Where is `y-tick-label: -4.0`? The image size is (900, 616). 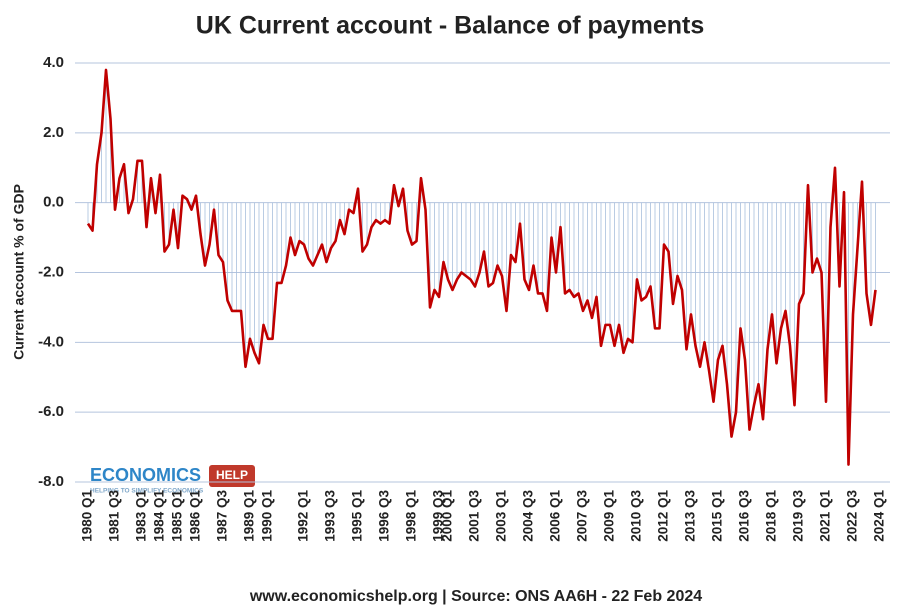 y-tick-label: -4.0 is located at coordinates (51, 341).